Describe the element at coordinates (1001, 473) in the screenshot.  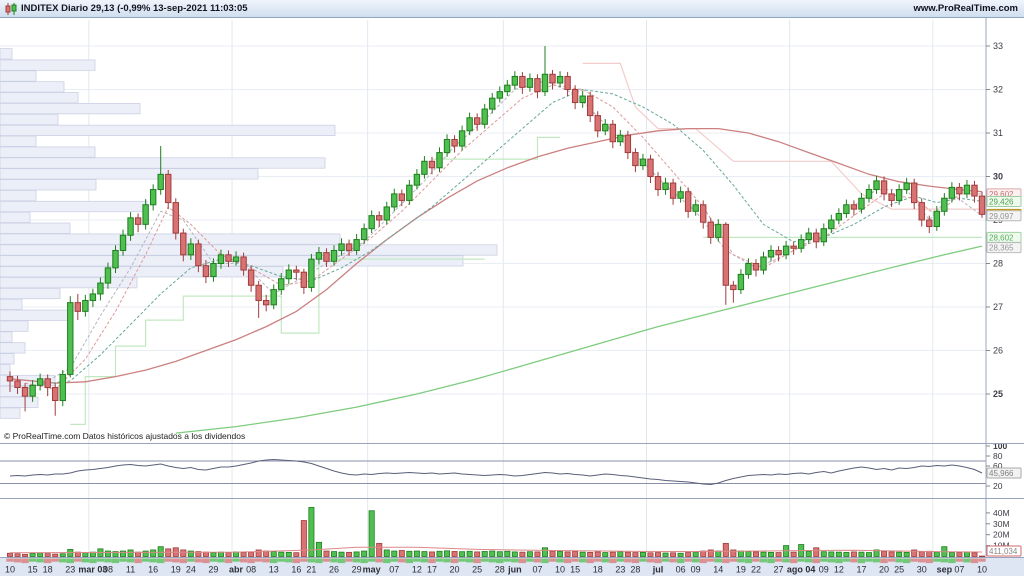
I see `indicator-tag-label: 45,966` at that location.